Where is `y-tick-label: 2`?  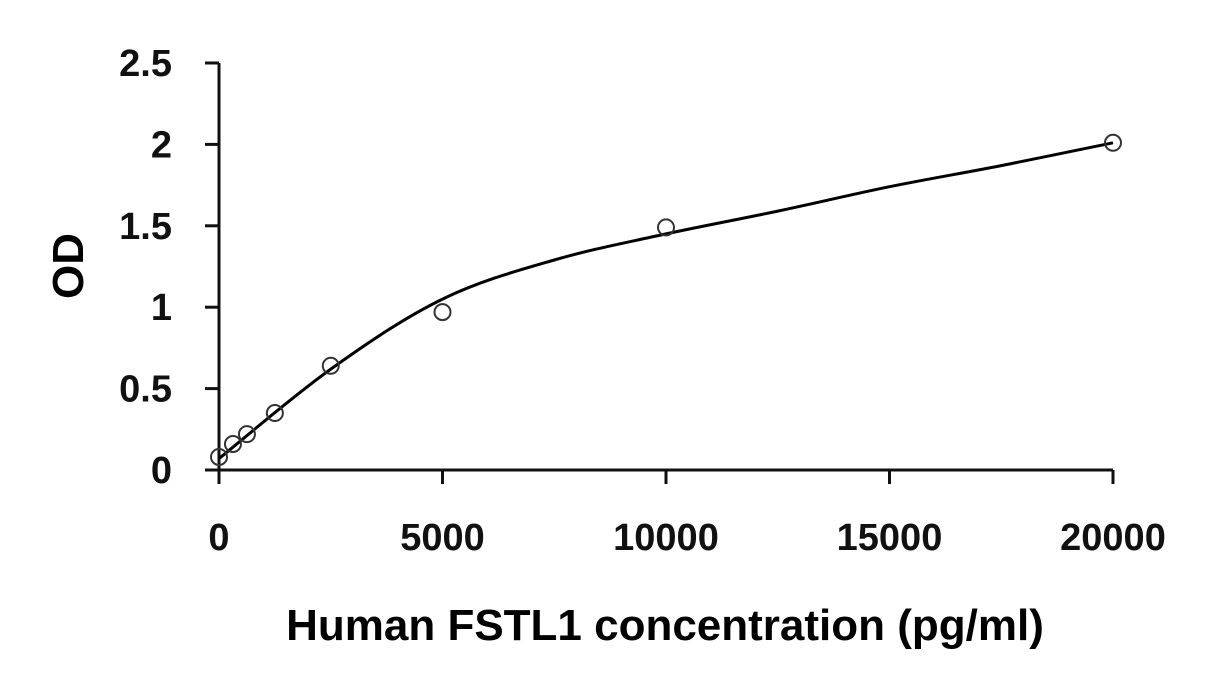 y-tick-label: 2 is located at coordinates (161, 145).